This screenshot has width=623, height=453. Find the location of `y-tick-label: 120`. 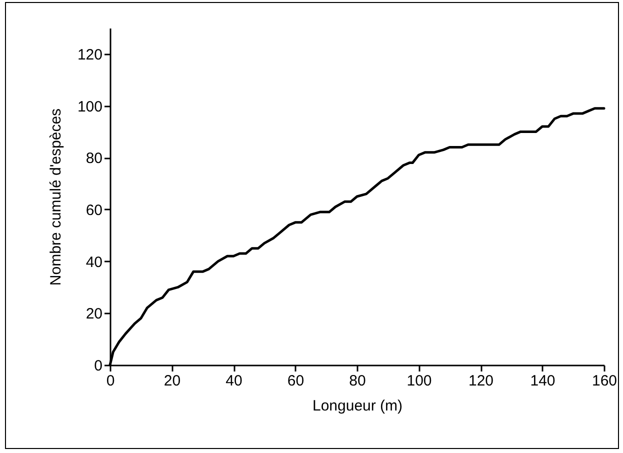

y-tick-label: 120 is located at coordinates (89, 55).